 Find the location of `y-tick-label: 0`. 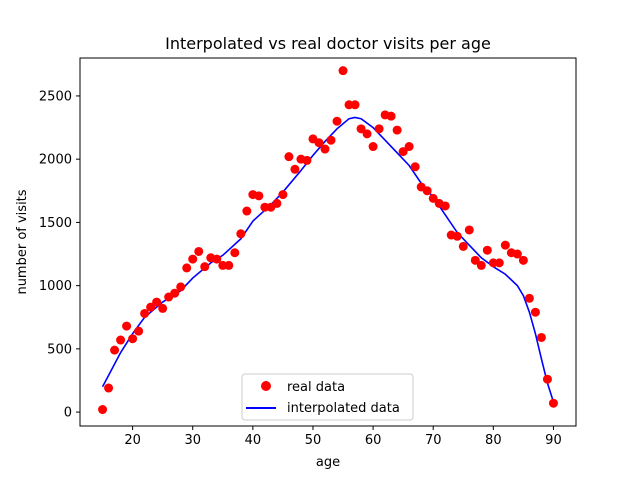

y-tick-label: 0 is located at coordinates (68, 413).